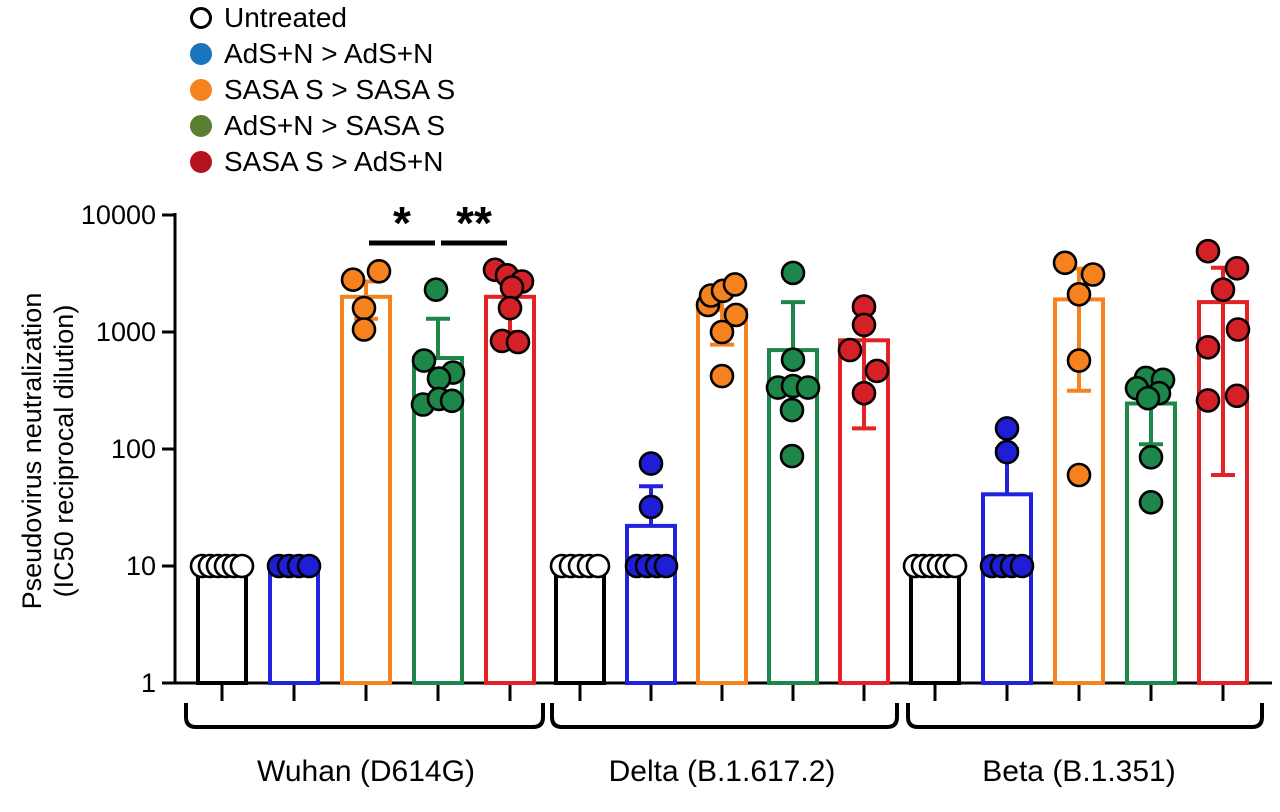 This screenshot has height=812, width=1280. I want to click on x-group-label-beta: Beta (B.1.351), so click(1079, 771).